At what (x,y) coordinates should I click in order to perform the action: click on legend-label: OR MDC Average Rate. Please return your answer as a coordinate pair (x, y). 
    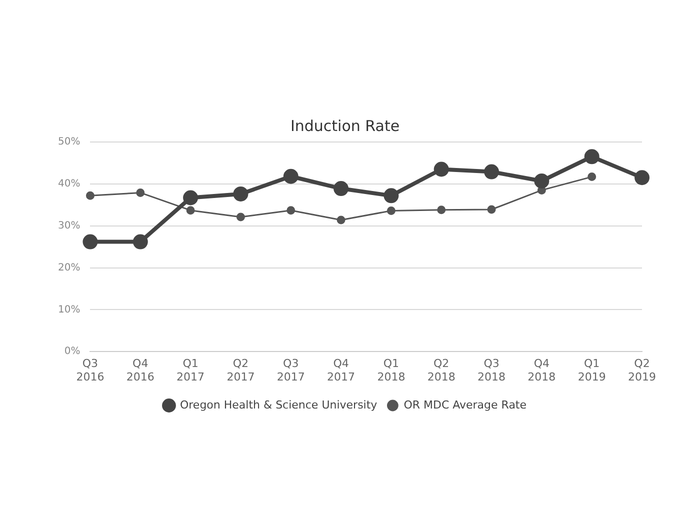
    Looking at the image, I should click on (465, 405).